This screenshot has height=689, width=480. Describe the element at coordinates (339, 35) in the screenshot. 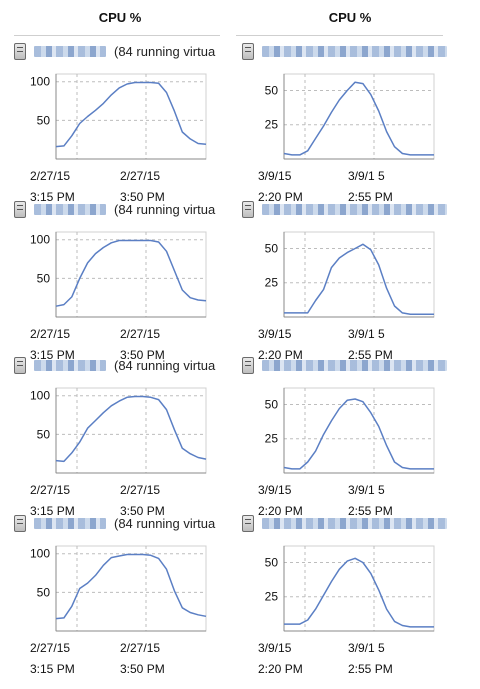

I see `header-divider-right` at that location.